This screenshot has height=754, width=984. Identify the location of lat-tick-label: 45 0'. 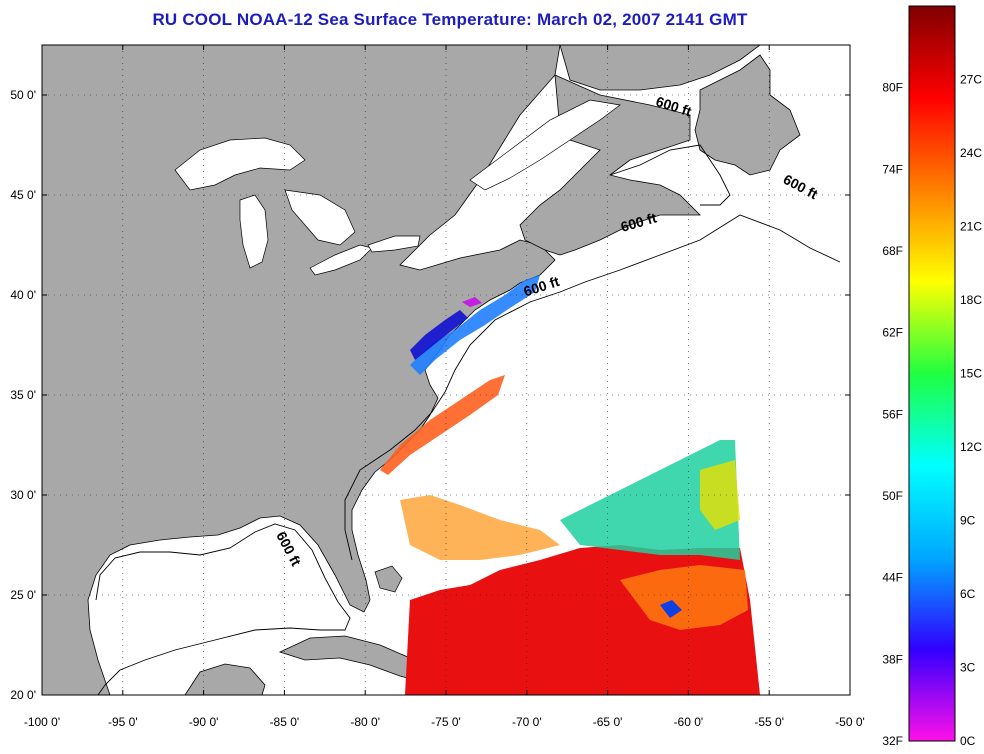
(23, 195).